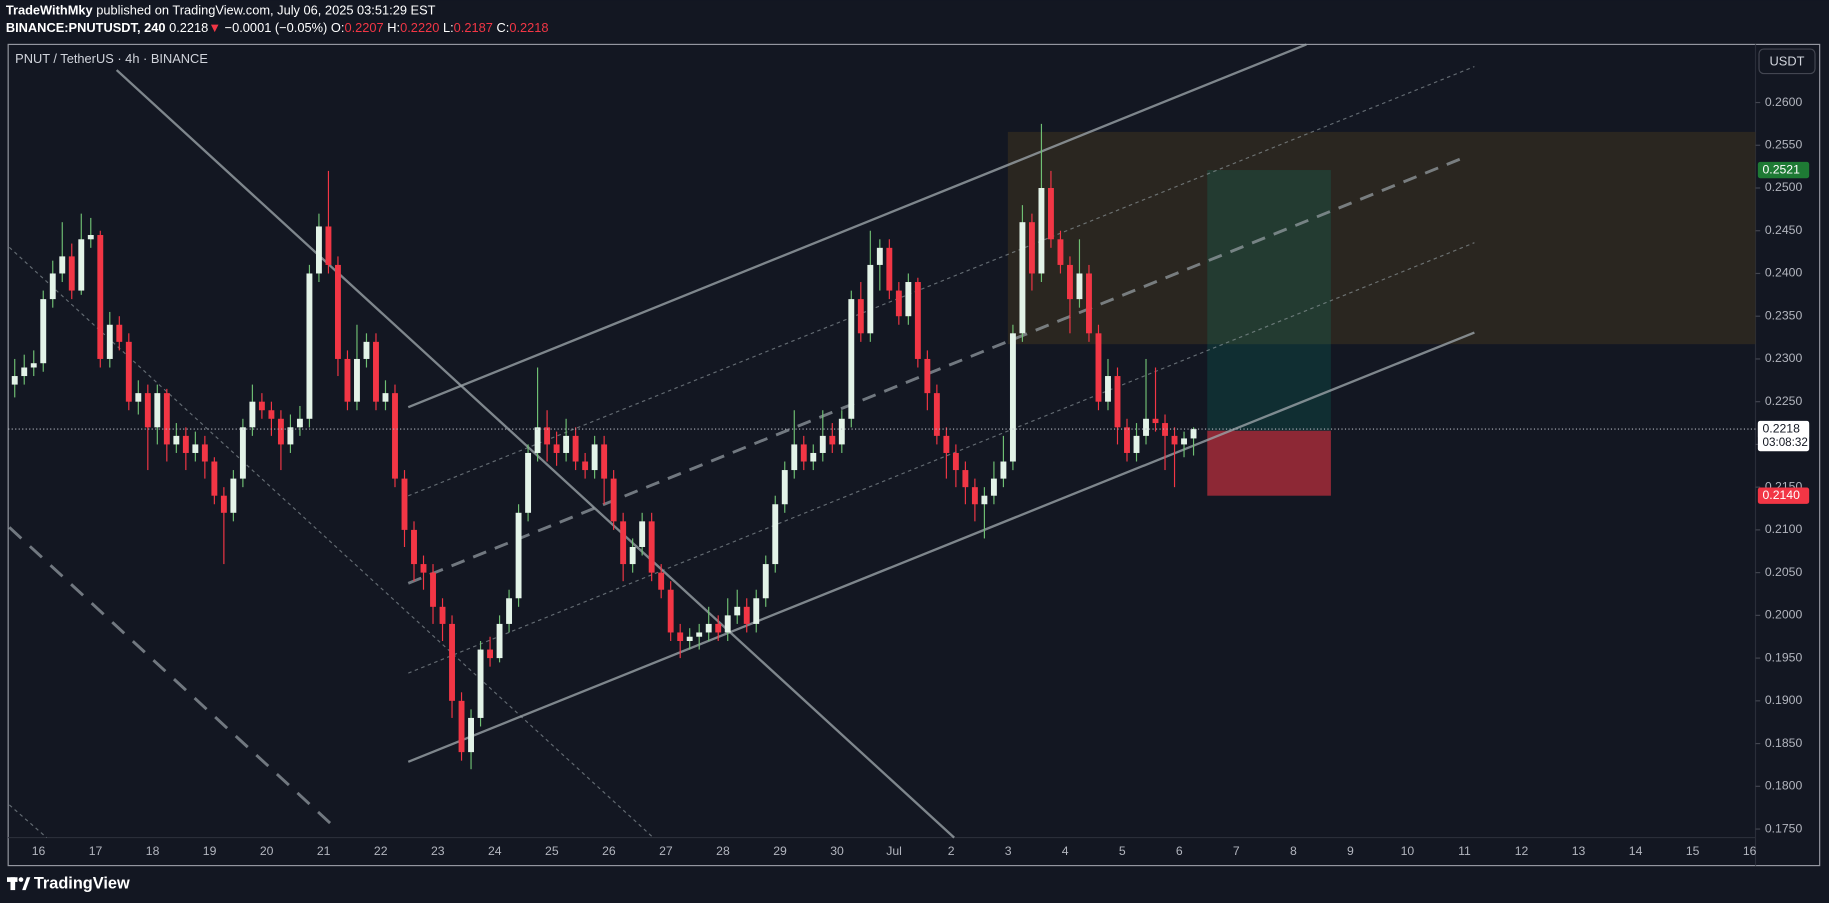 This screenshot has height=903, width=1829. Describe the element at coordinates (1784, 743) in the screenshot. I see `y-tick-label: 0.1850` at that location.